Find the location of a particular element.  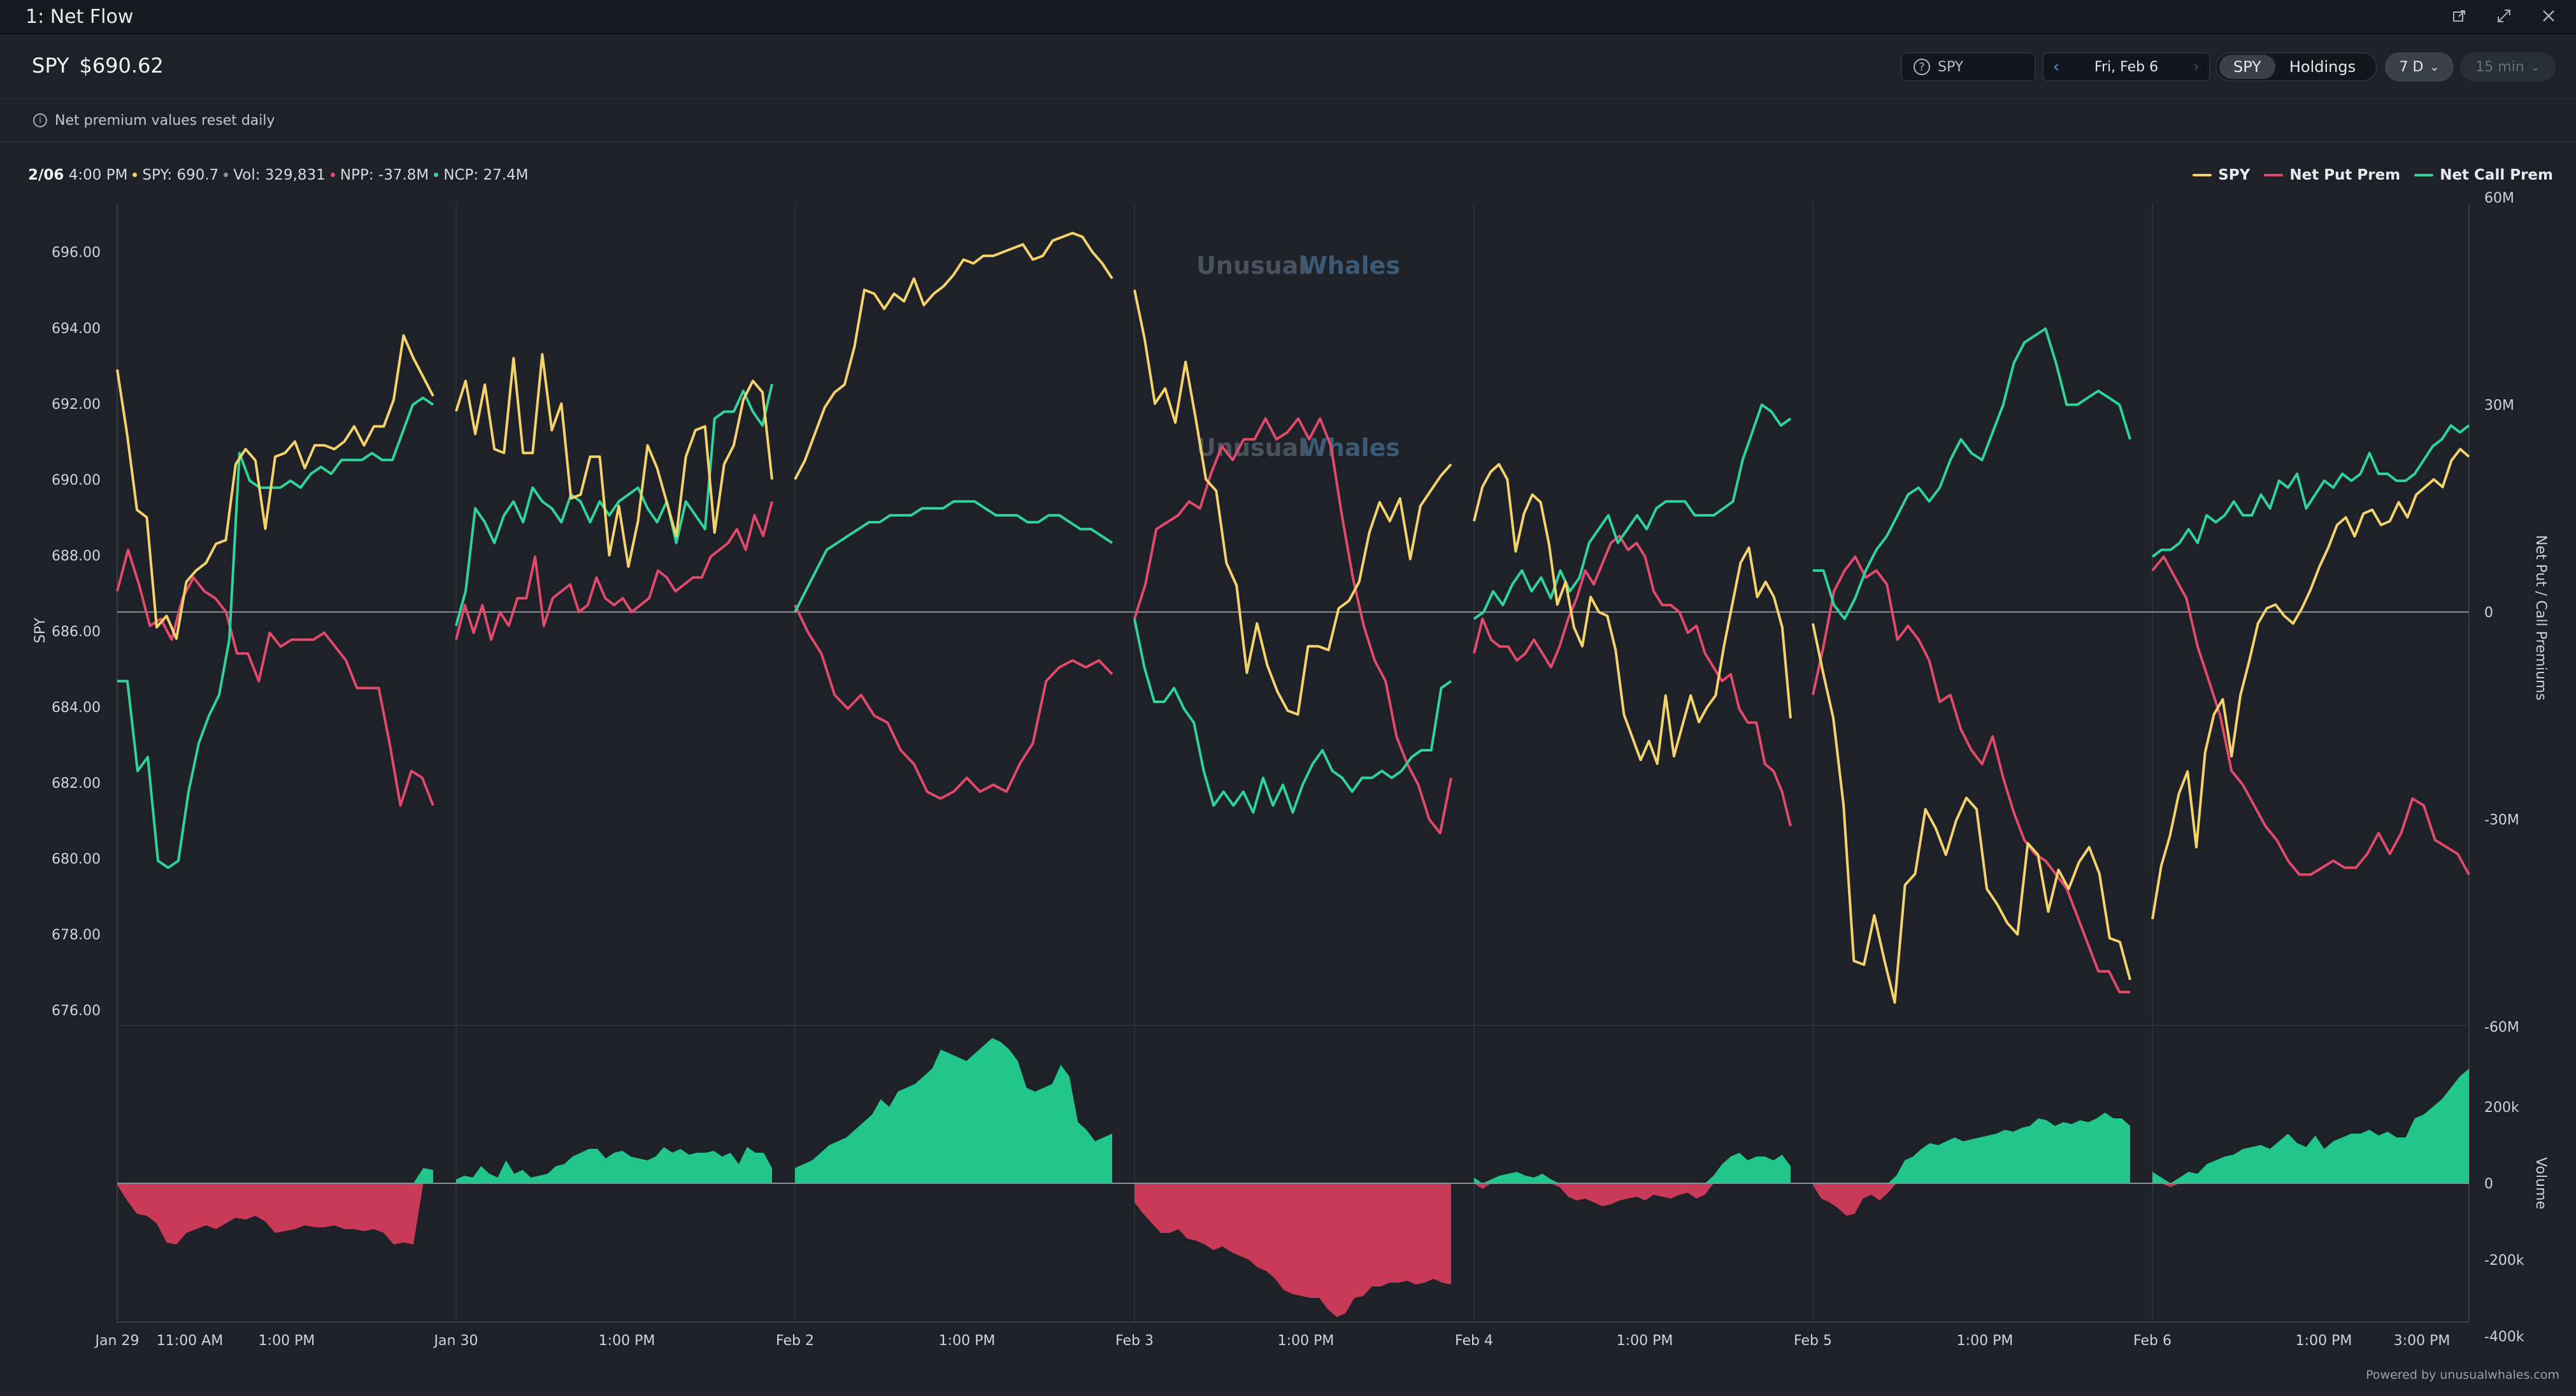

x-tick-label: Jan 29 is located at coordinates (117, 1341).